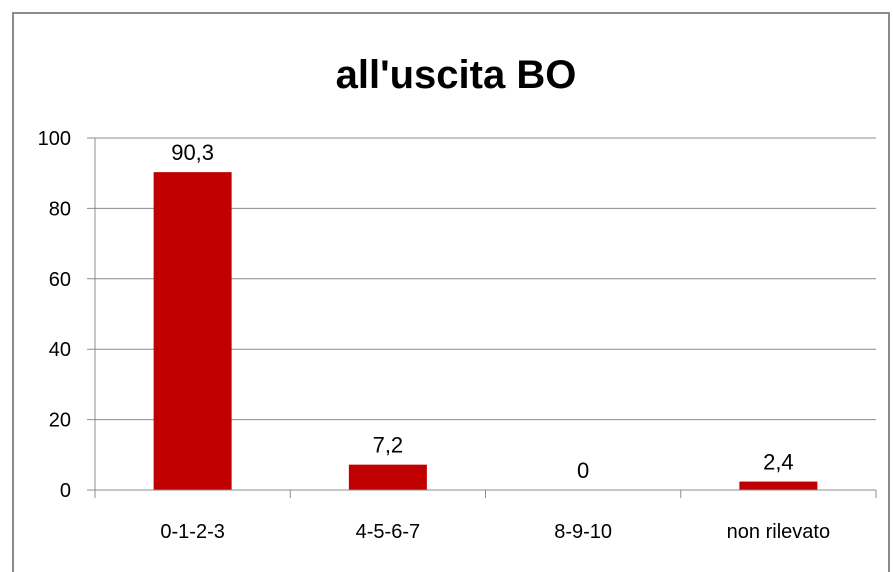  Describe the element at coordinates (67, 315) in the screenshot. I see `y-axis: 0 20 40 60 80 100` at that location.